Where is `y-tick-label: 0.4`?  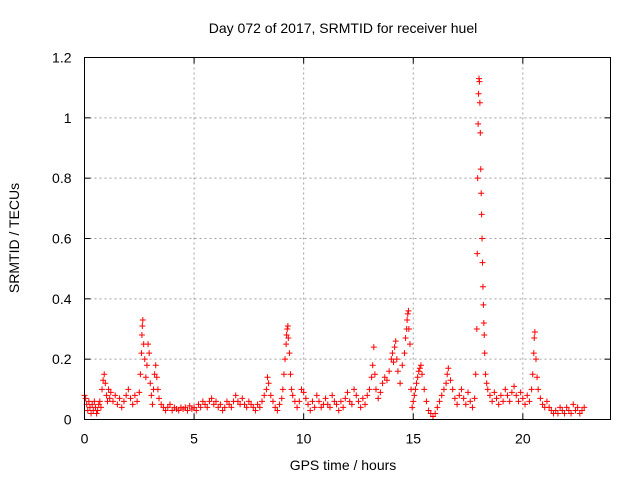 y-tick-label: 0.4 is located at coordinates (62, 299).